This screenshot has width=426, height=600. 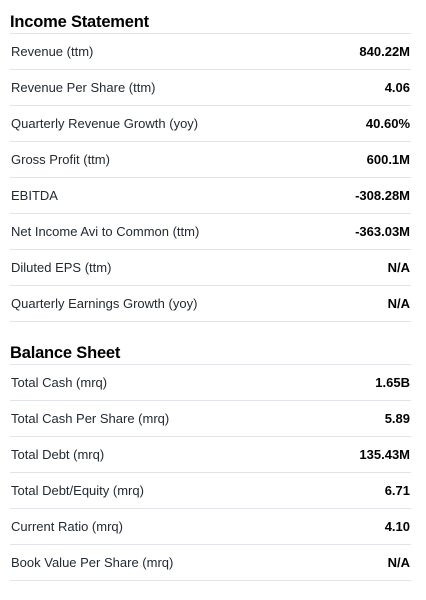 I want to click on table-row: Total Cash (mrq) 1.65B, so click(x=210, y=383).